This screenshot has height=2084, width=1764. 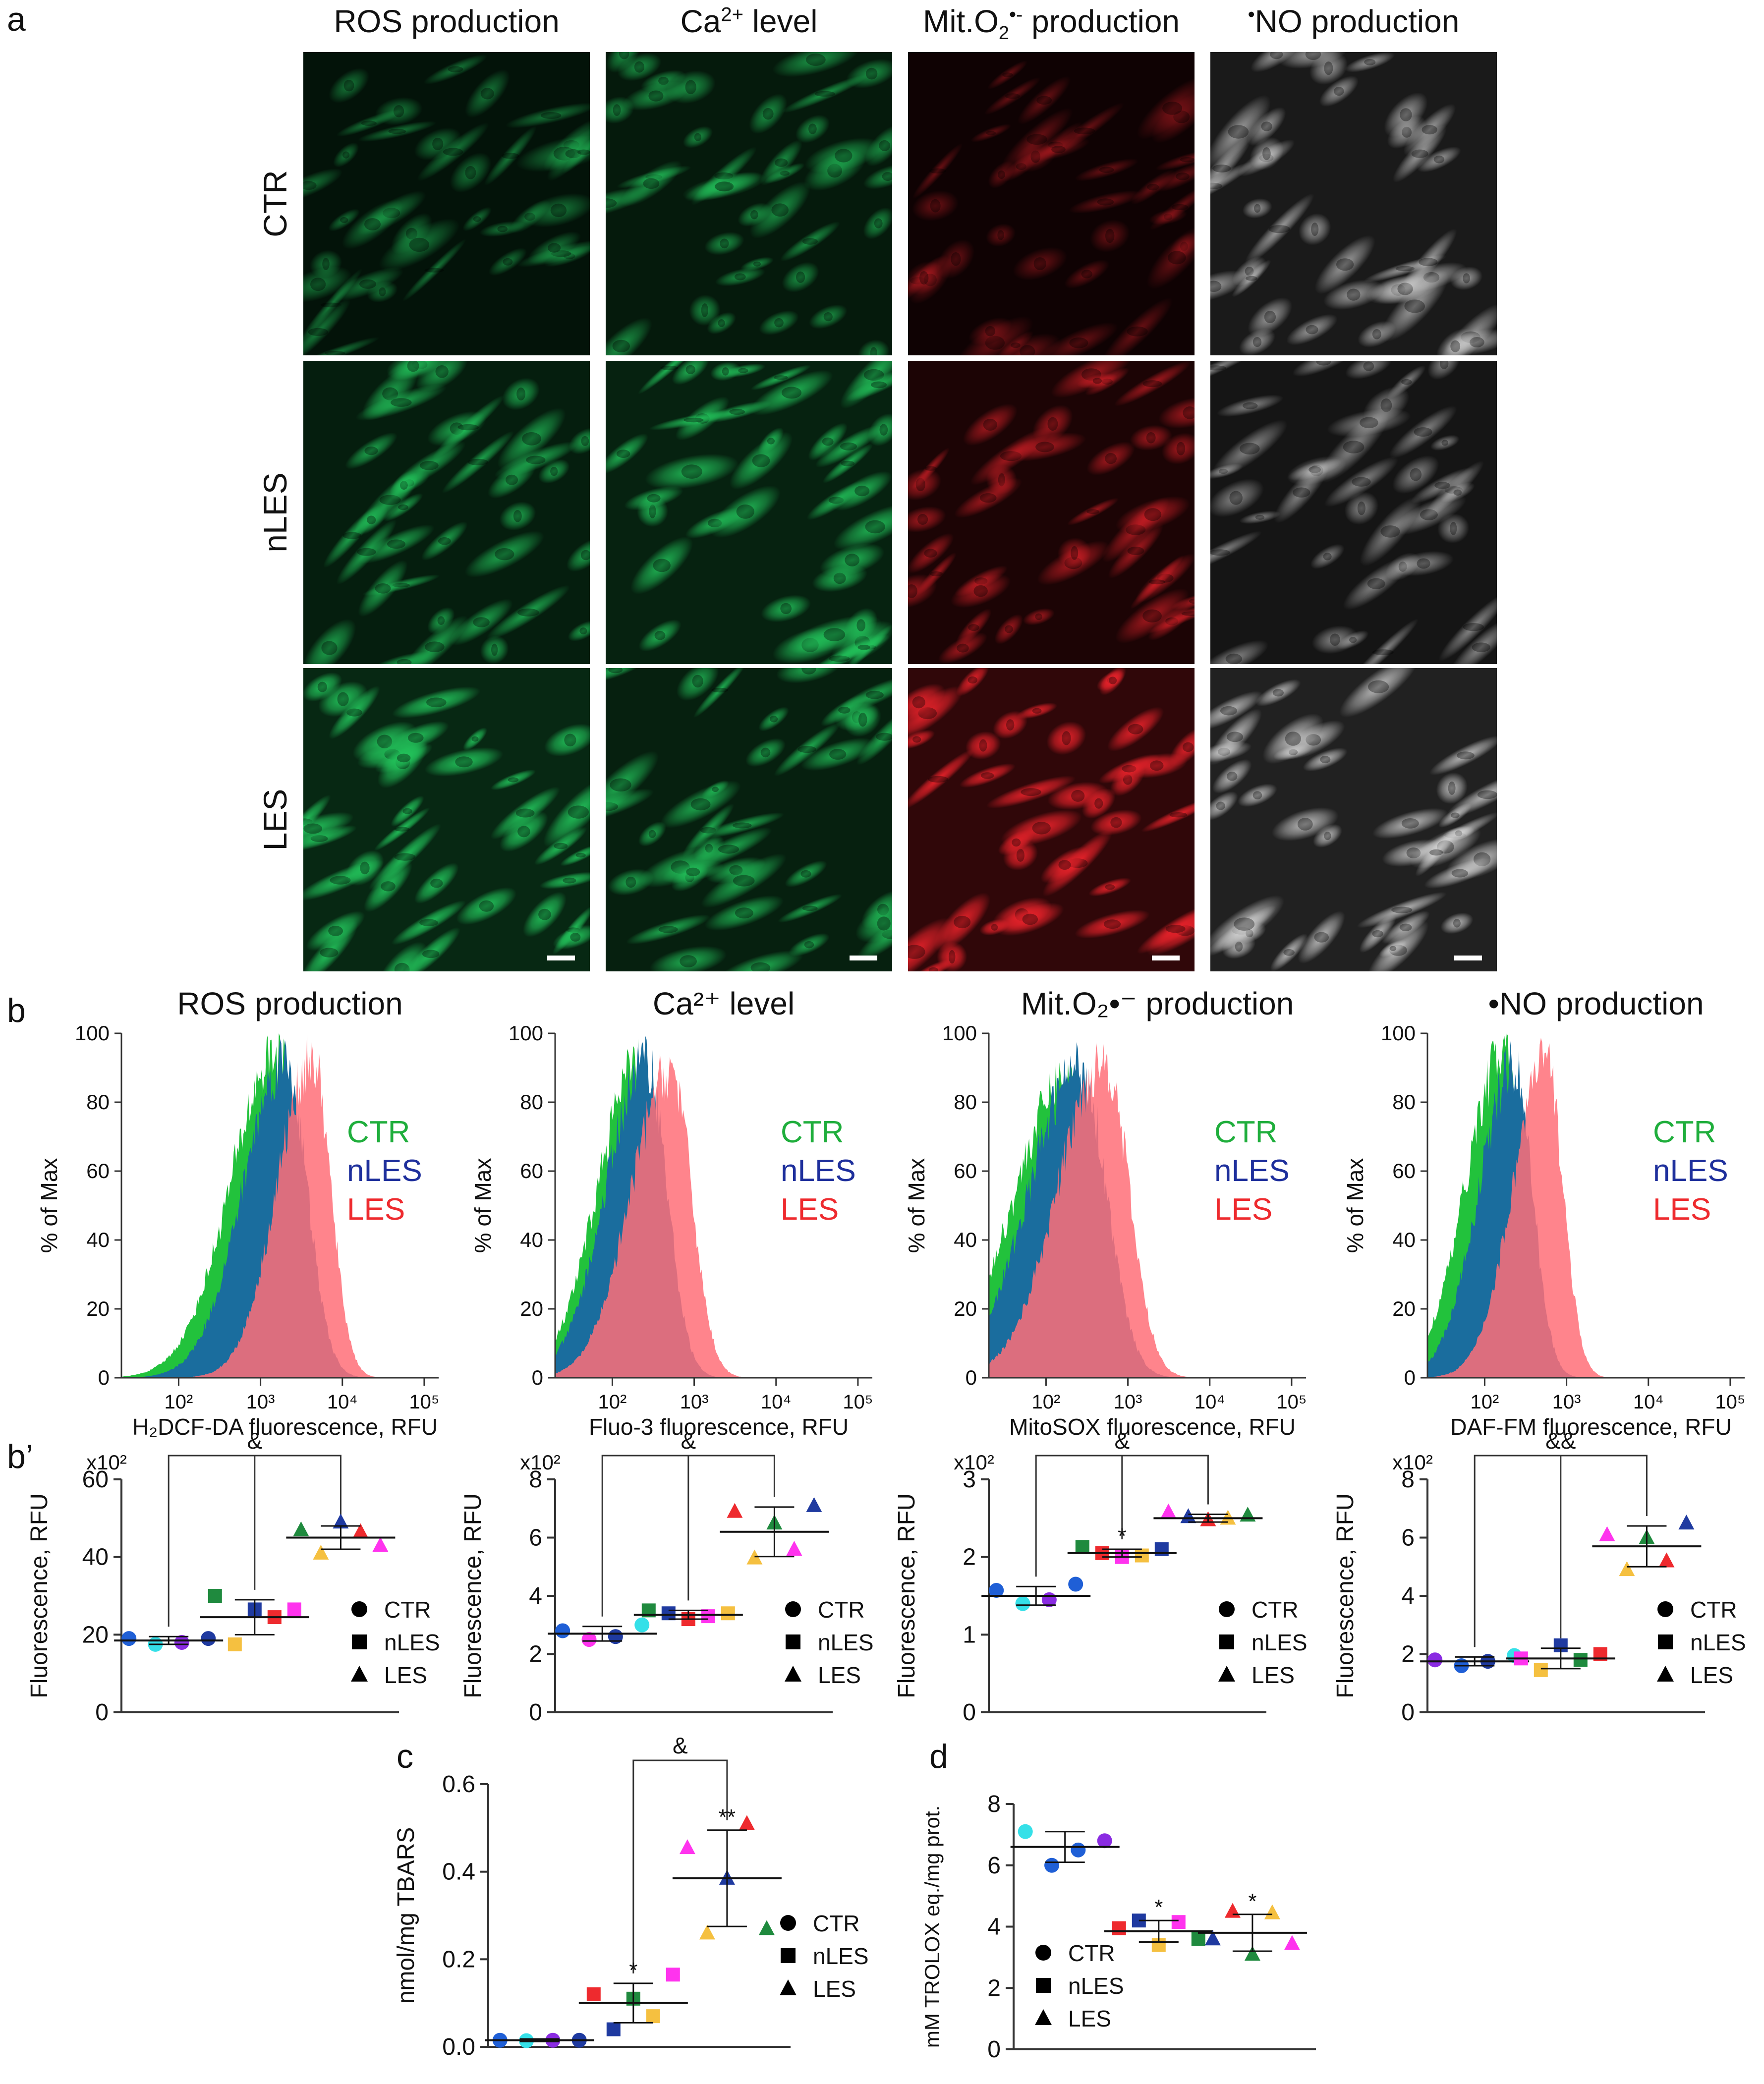 I want to click on y-tick-label: 60, so click(x=1404, y=1171).